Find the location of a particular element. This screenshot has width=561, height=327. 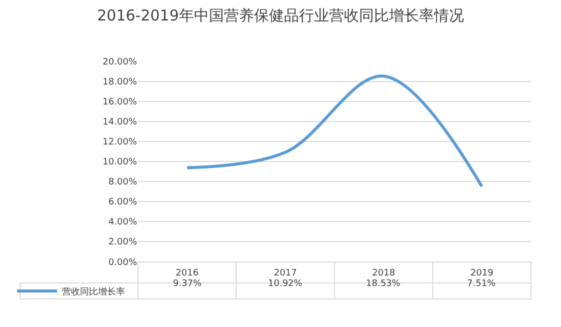

data-label: 18.53% is located at coordinates (383, 284).